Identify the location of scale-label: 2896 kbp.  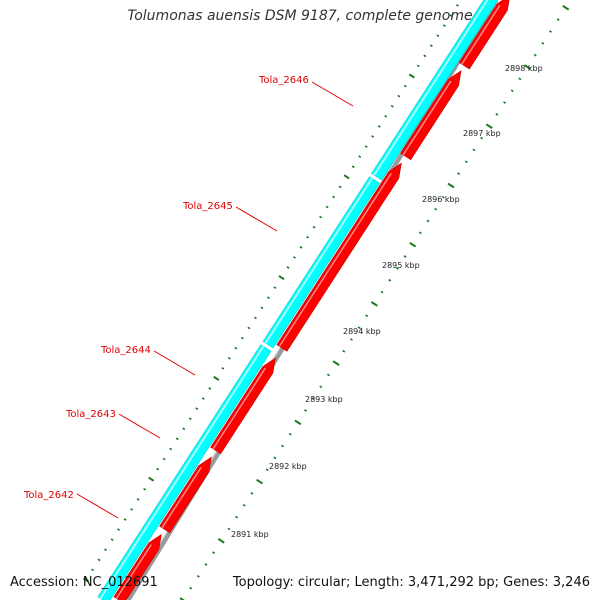
(441, 199).